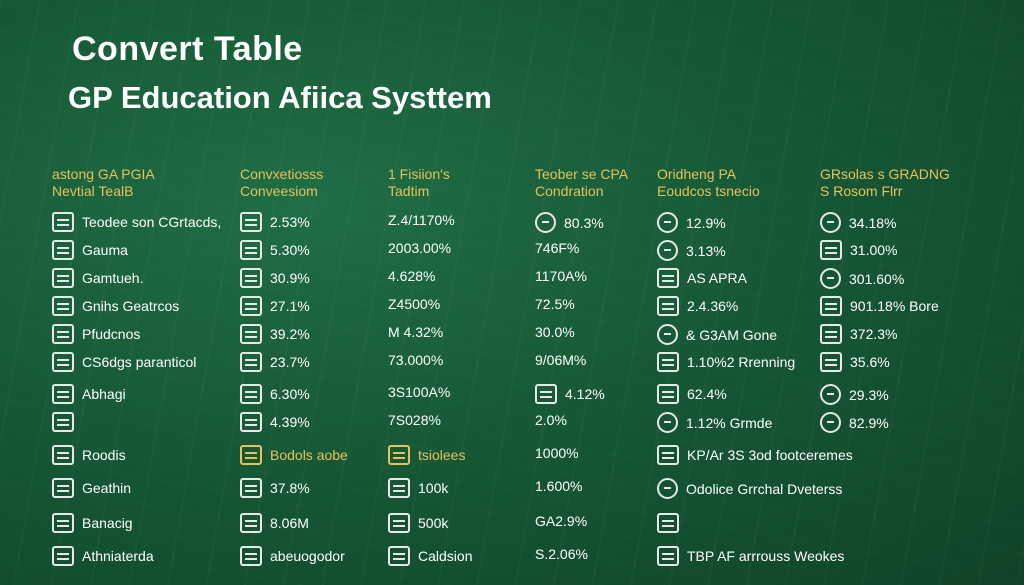  What do you see at coordinates (290, 334) in the screenshot?
I see `cell-text: 39.2%` at bounding box center [290, 334].